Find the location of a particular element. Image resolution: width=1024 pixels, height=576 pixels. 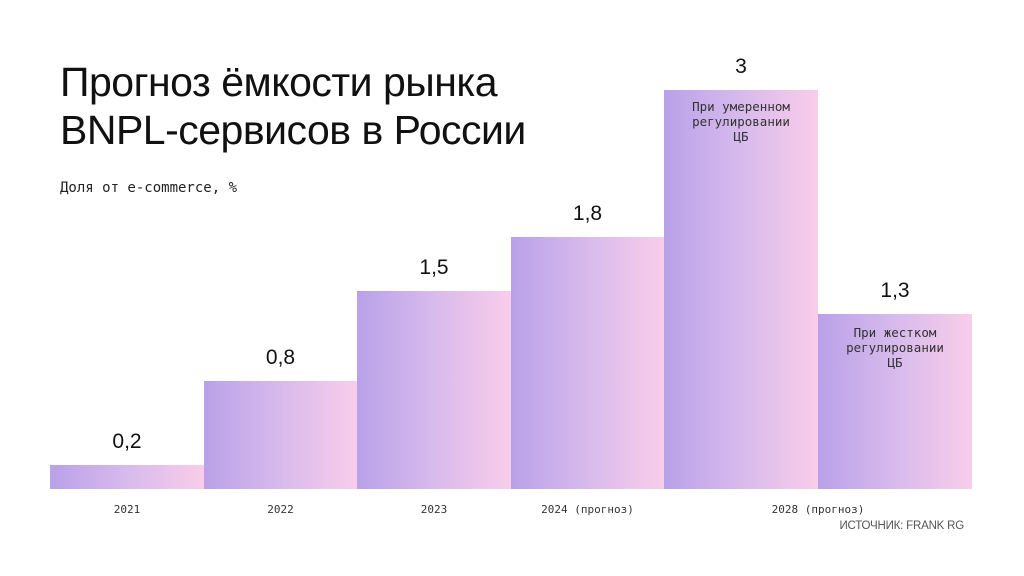

note-2028-strict: При жестком регулировании ЦБ is located at coordinates (895, 347).